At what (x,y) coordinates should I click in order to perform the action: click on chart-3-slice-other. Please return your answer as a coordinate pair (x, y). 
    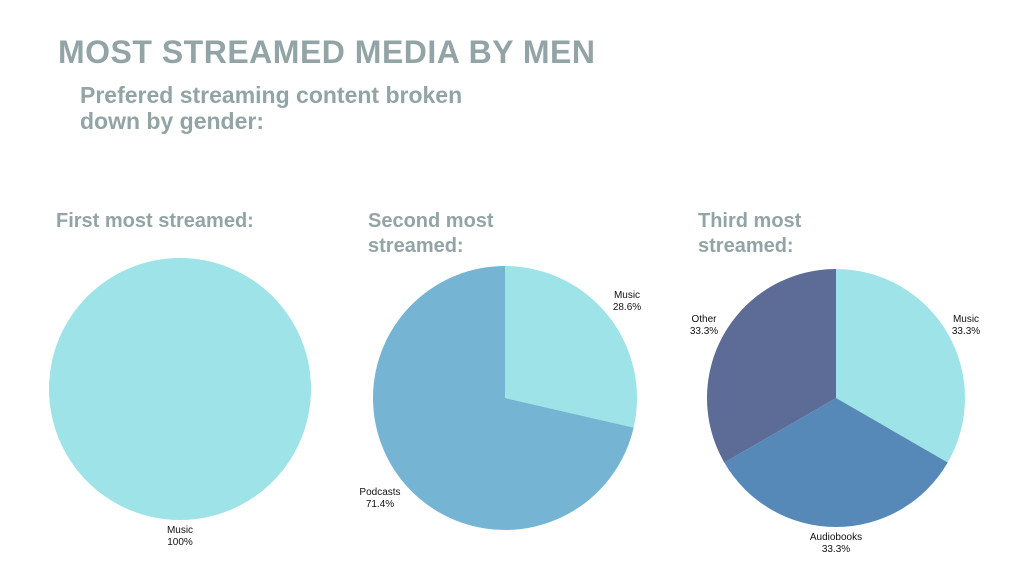
    Looking at the image, I should click on (771, 366).